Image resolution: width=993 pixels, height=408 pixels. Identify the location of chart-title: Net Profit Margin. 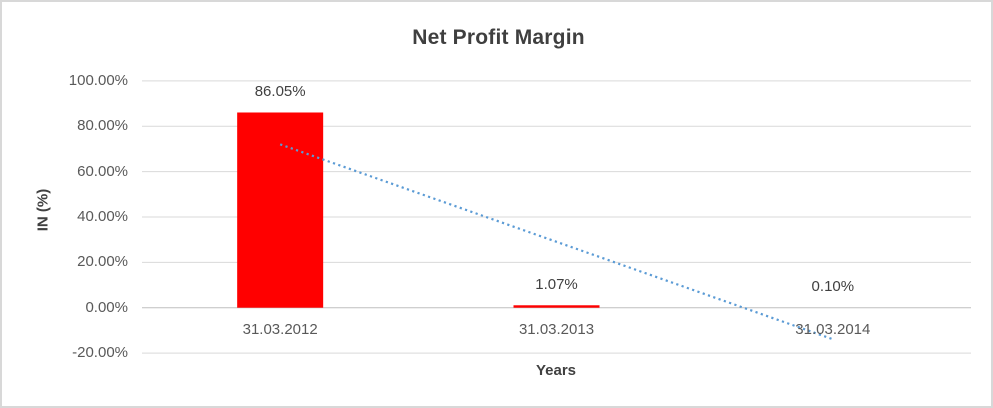
(498, 37).